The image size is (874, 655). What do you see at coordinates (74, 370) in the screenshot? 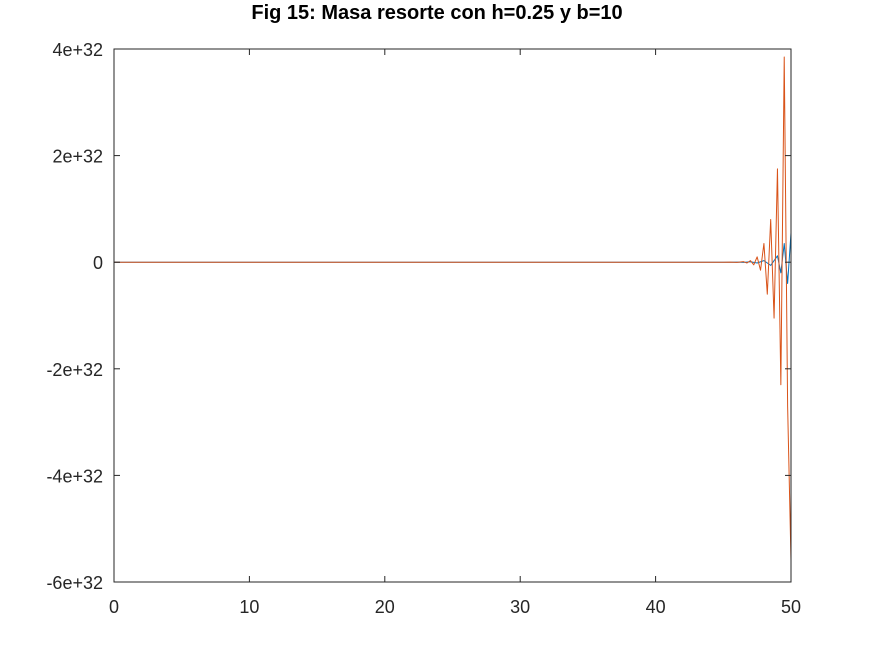
I see `y-tick-label: -2e+32` at bounding box center [74, 370].